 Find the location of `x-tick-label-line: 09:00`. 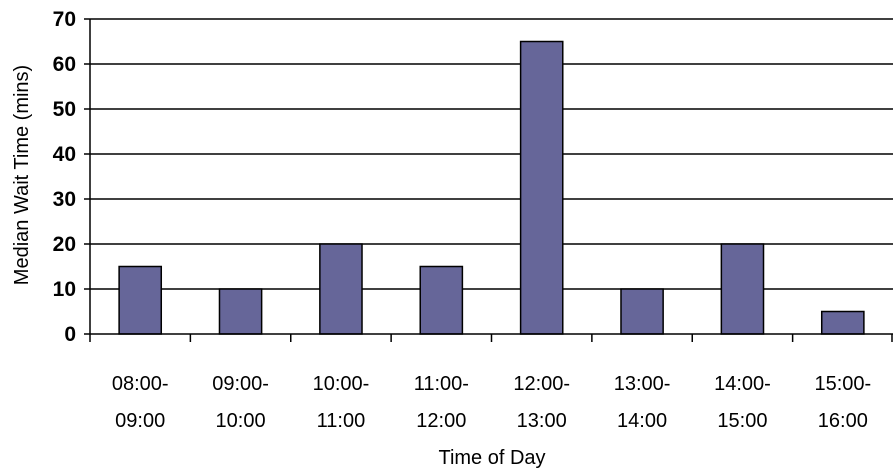

x-tick-label-line: 09:00 is located at coordinates (140, 421).